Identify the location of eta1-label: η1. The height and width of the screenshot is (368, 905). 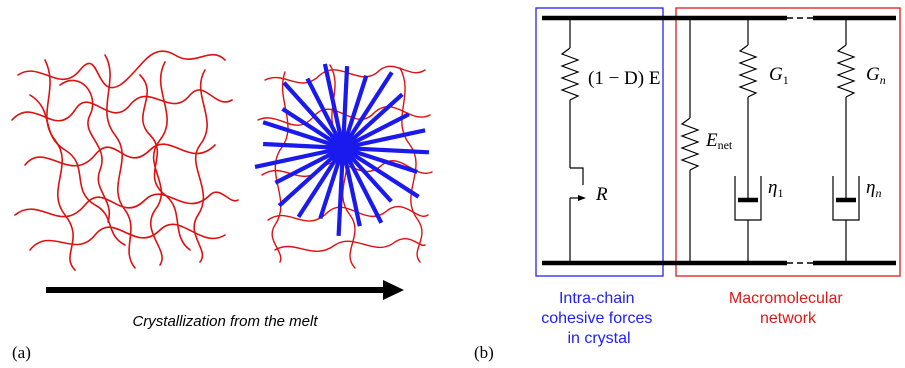
(775, 188).